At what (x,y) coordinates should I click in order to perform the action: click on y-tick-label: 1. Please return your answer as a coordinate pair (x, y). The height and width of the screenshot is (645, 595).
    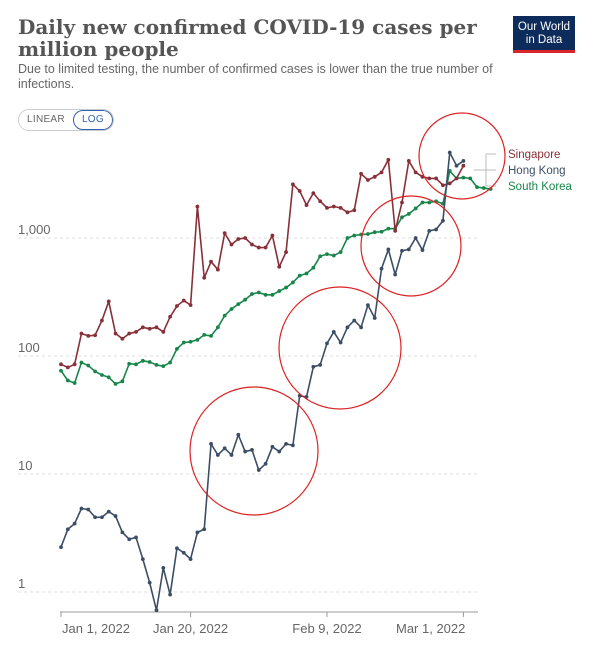
    Looking at the image, I should click on (21, 583).